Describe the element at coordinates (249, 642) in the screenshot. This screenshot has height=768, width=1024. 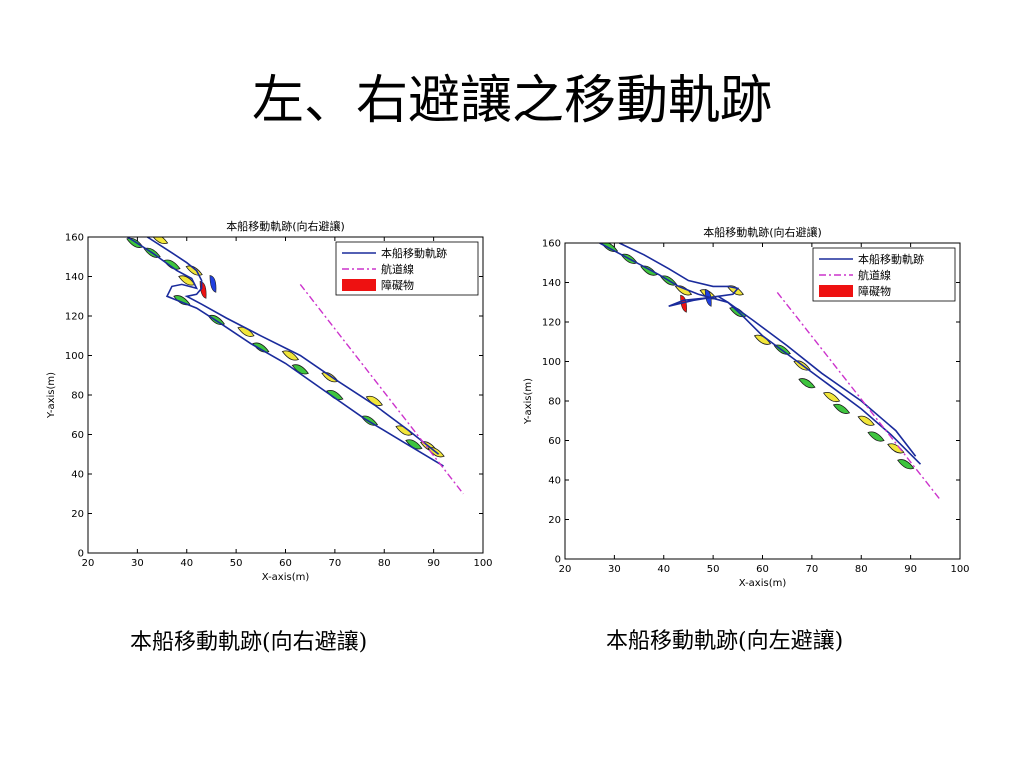
I see `caption-avoid-right: 本船移動軌跡(向右避讓)` at that location.